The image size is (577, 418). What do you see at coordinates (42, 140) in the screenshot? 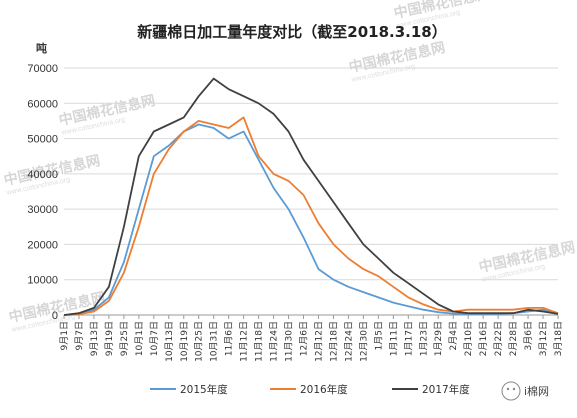
I see `y-tick-label: 50000` at bounding box center [42, 140].